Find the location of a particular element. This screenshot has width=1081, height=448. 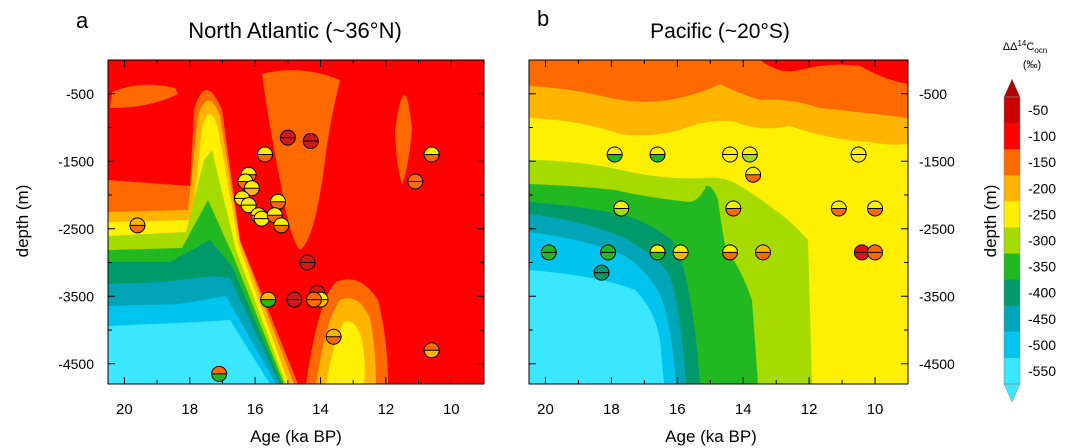

colorbar-level-label: -400 is located at coordinates (1042, 293).